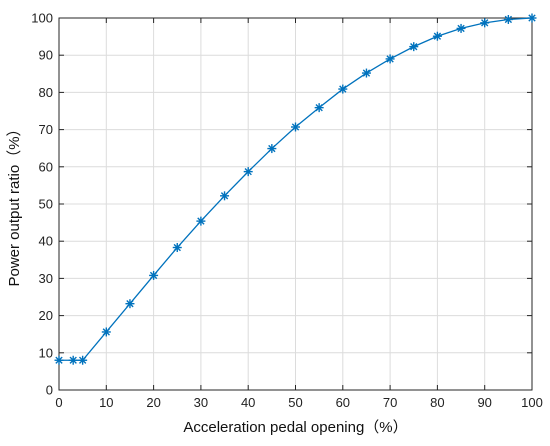  Describe the element at coordinates (437, 402) in the screenshot. I see `x-tick-label: 80` at that location.